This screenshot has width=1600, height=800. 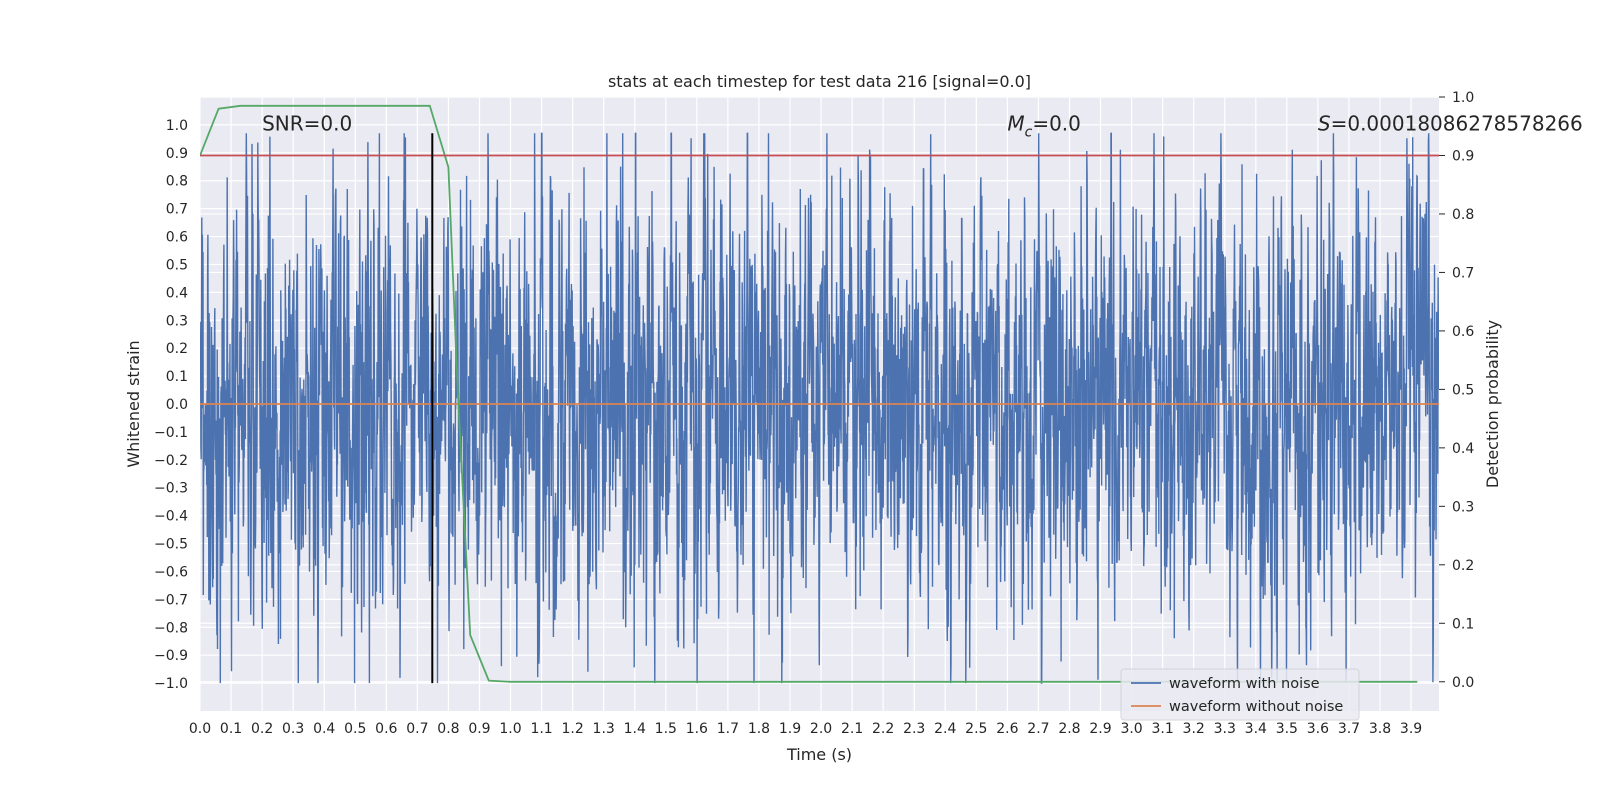 What do you see at coordinates (604, 729) in the screenshot?
I see `x-tick-label: 1.3` at bounding box center [604, 729].